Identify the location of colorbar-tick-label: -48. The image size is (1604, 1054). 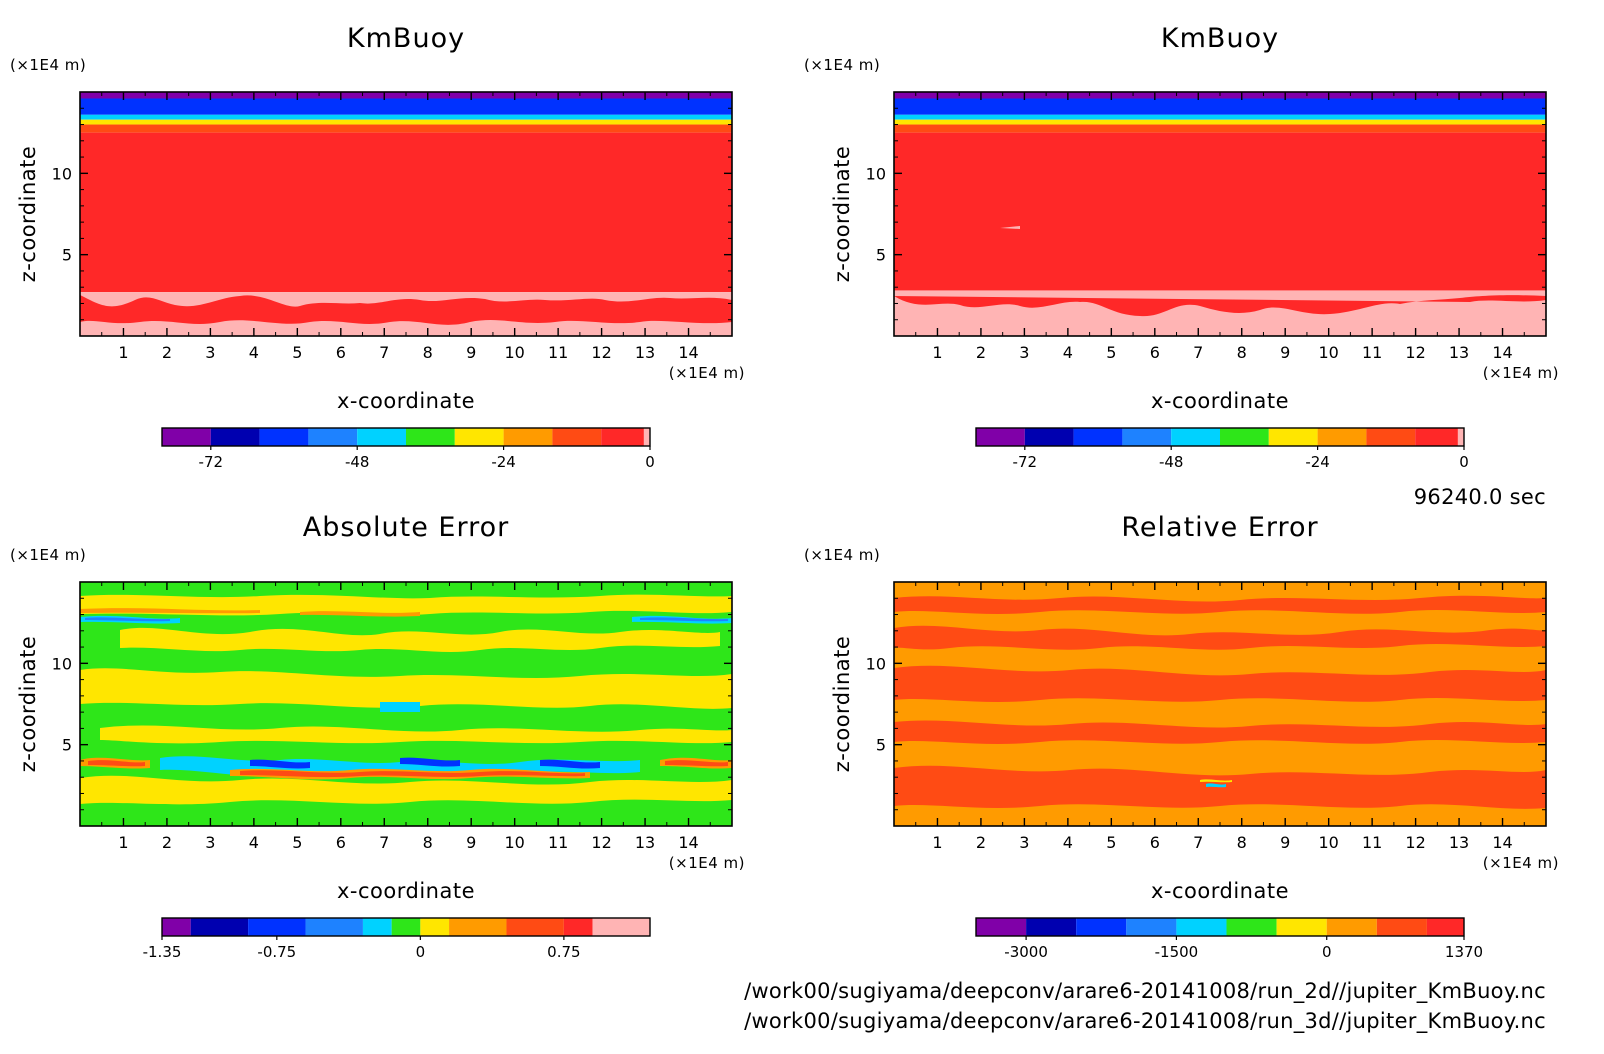
(357, 462).